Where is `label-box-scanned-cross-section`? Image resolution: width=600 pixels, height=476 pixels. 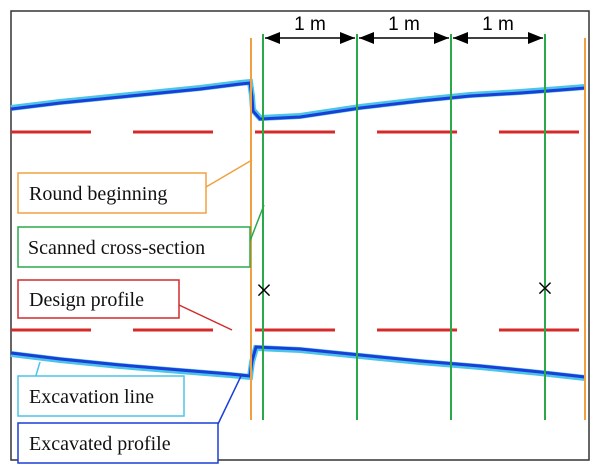 label-box-scanned-cross-section is located at coordinates (134, 247).